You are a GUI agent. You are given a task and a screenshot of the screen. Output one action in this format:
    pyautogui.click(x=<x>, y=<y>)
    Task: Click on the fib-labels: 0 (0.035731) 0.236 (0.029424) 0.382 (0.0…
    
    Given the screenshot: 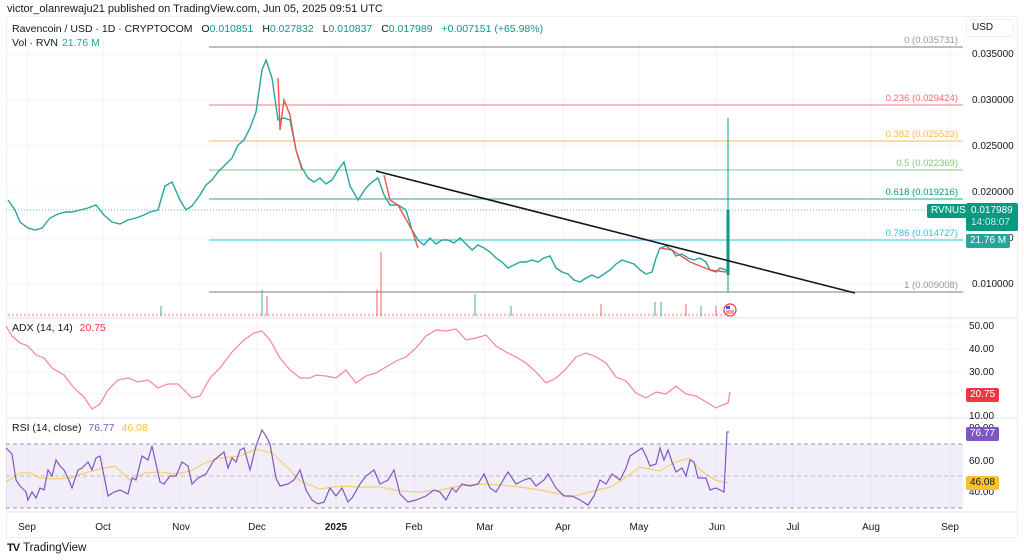 What is the action you would take?
    pyautogui.click(x=922, y=163)
    